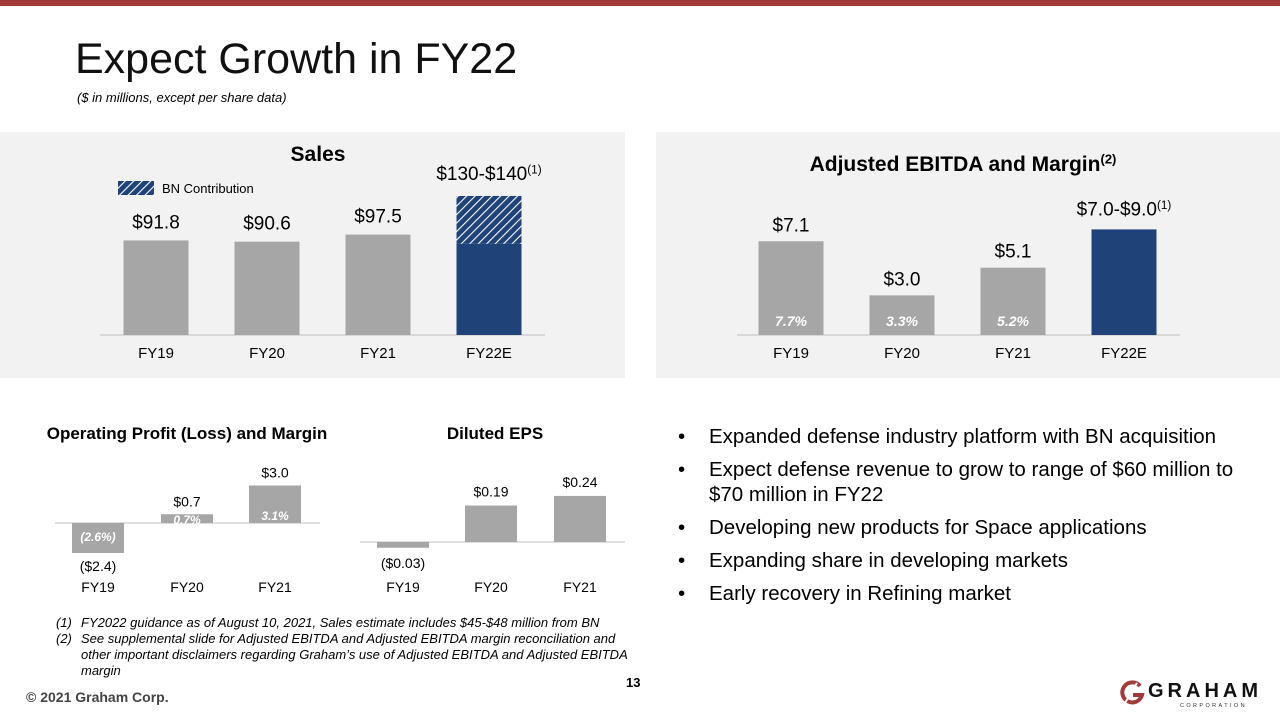 This screenshot has height=720, width=1280. What do you see at coordinates (187, 433) in the screenshot?
I see `opprofit-chart-title: Operating Profit (Loss) and Margin` at bounding box center [187, 433].